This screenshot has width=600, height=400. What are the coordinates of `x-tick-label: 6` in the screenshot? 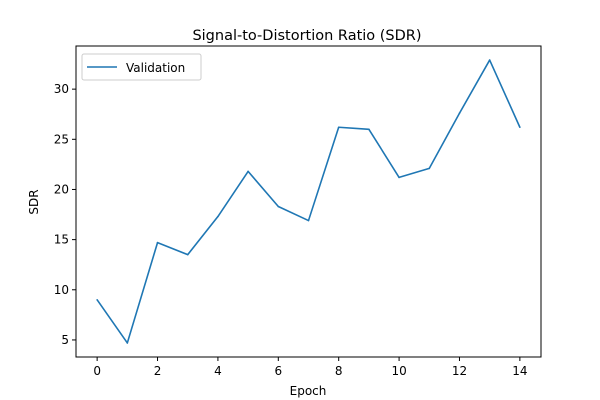 It's located at (278, 371).